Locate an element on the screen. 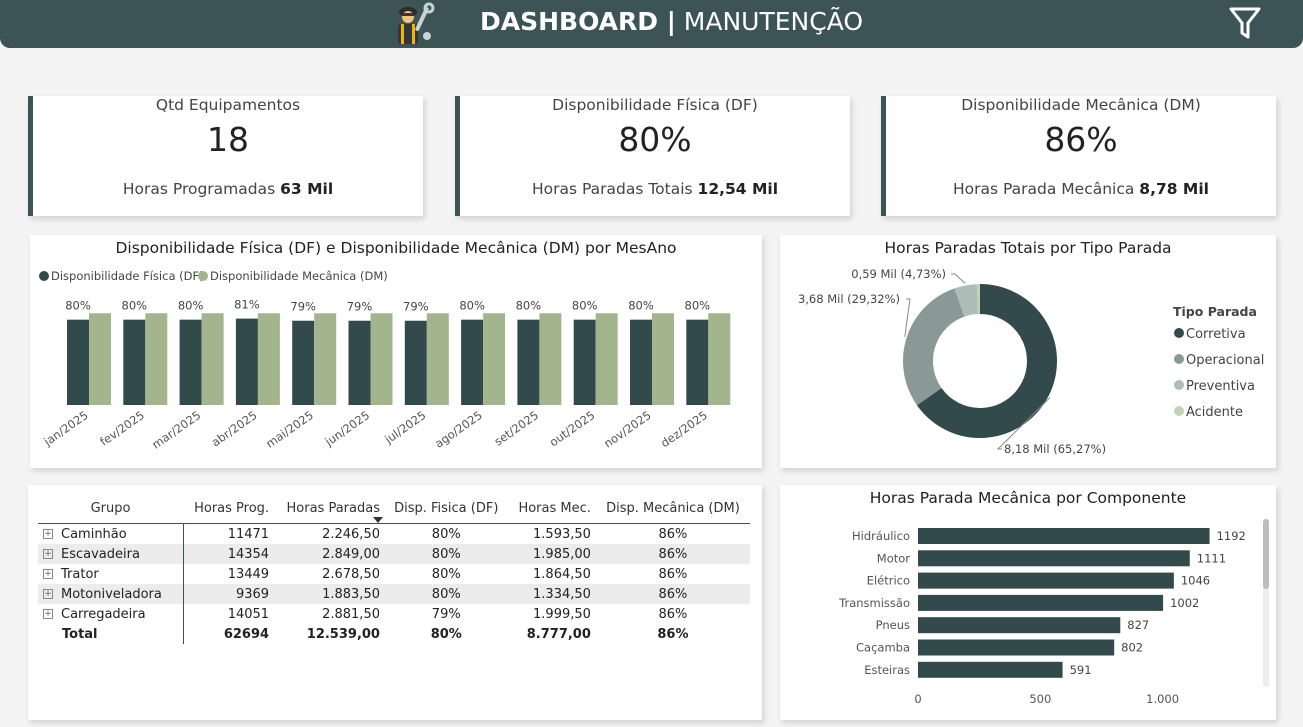 Image resolution: width=1303 pixels, height=727 pixels. kpi-sub: Horas Paradas Totais 12,54 Mil is located at coordinates (655, 189).